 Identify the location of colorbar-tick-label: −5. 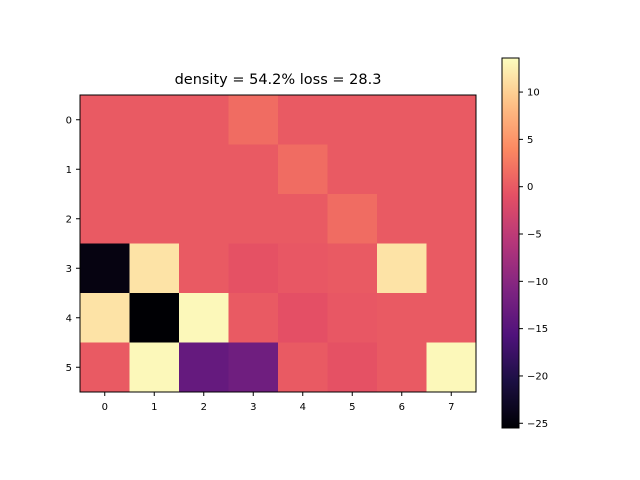
(534, 235).